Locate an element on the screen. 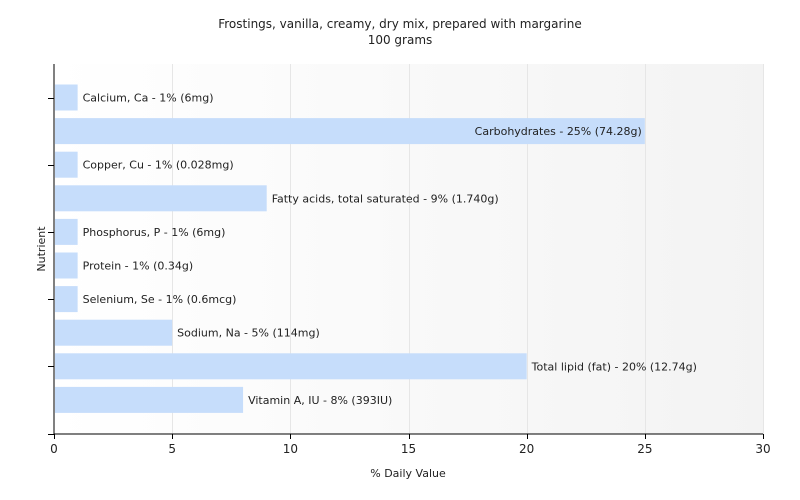 The image size is (800, 500). y-axis-label: Nutrient is located at coordinates (41, 249).